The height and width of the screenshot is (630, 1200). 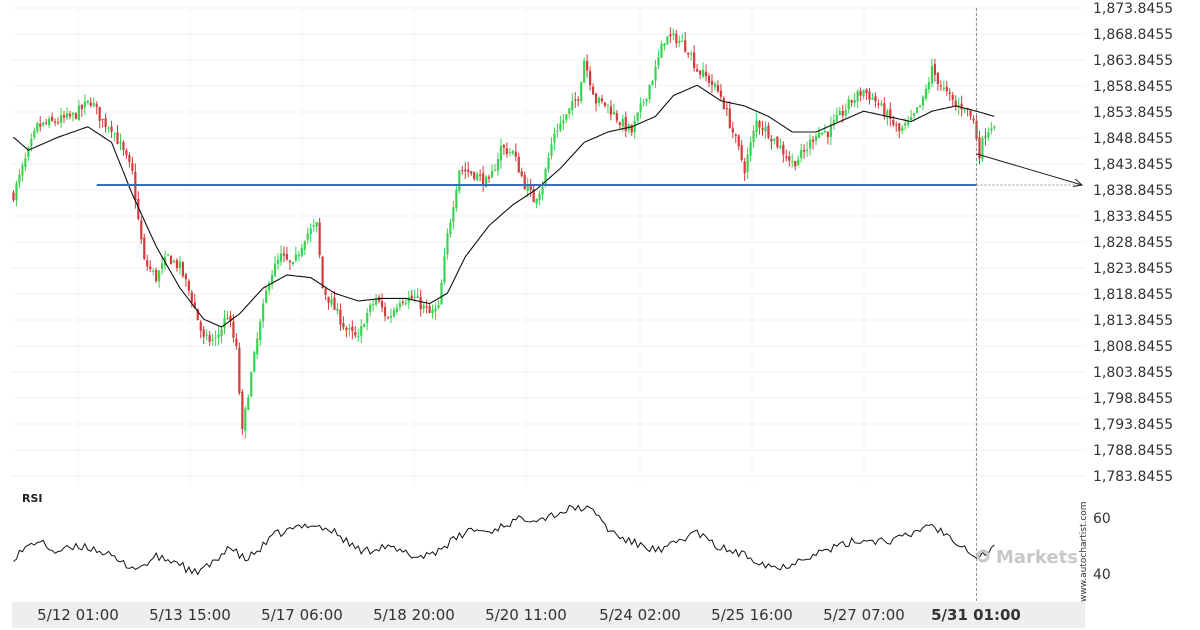 What do you see at coordinates (1133, 87) in the screenshot?
I see `y-tick-label: 1,858.8455` at bounding box center [1133, 87].